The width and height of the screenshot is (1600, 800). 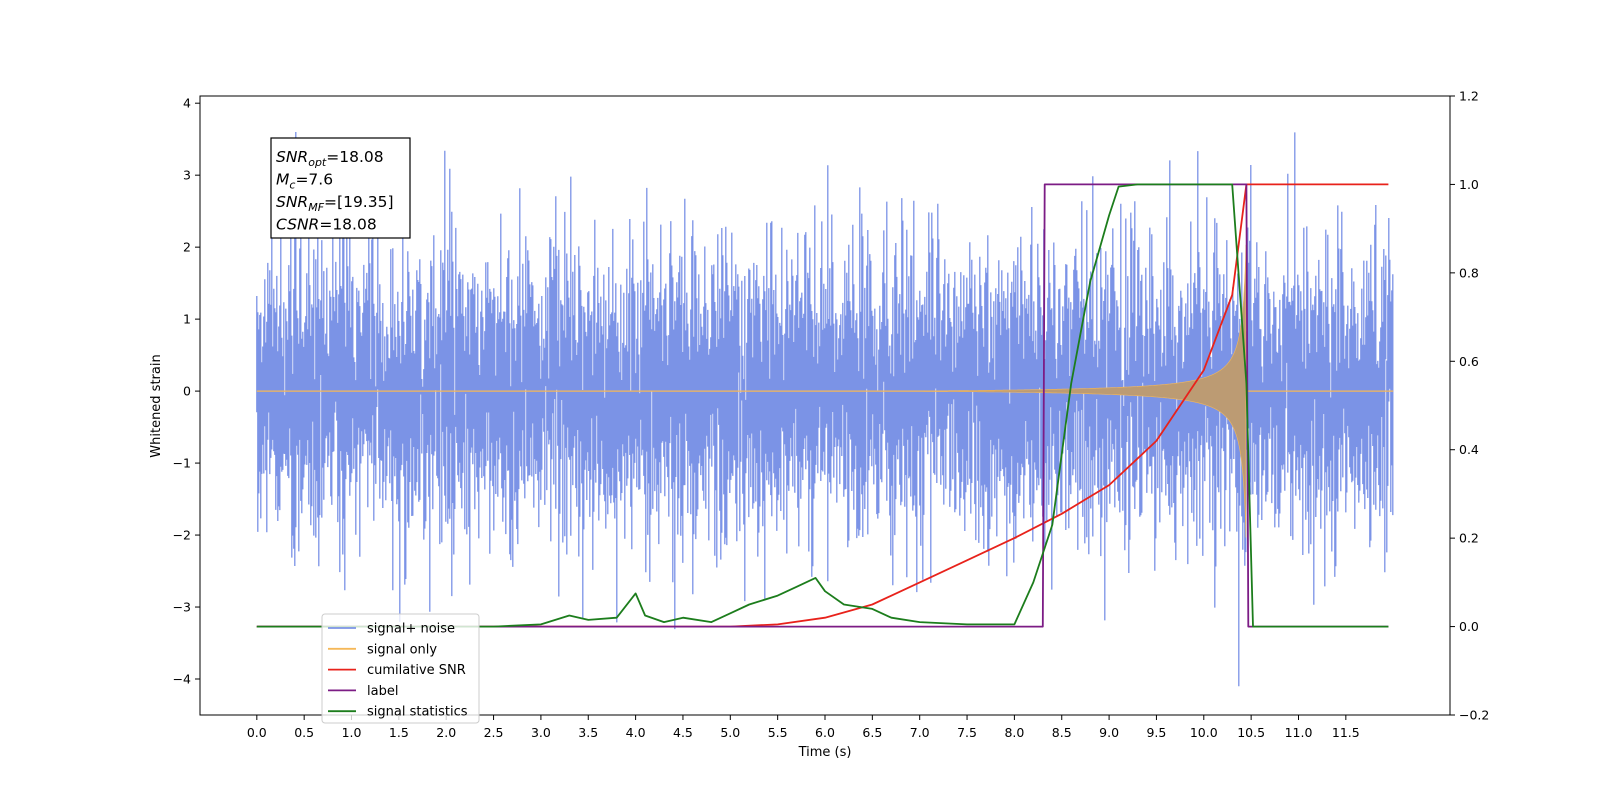 I want to click on annotation-line: CSNR=18.08, so click(x=326, y=225).